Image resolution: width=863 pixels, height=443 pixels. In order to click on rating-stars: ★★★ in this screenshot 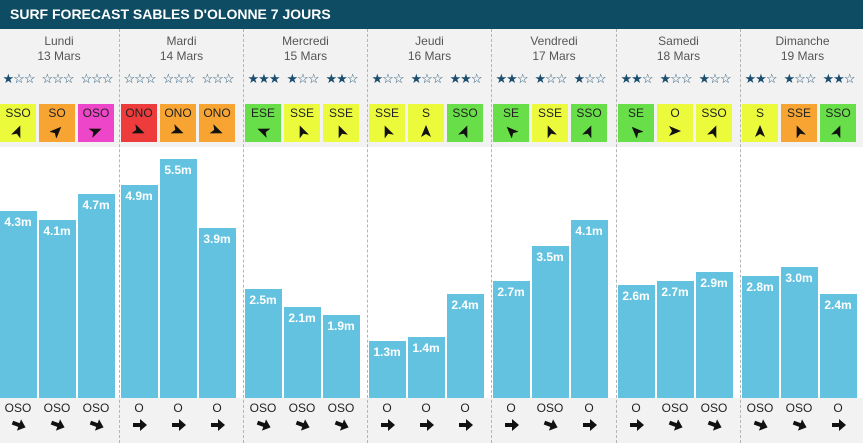, I will do `click(264, 78)`.